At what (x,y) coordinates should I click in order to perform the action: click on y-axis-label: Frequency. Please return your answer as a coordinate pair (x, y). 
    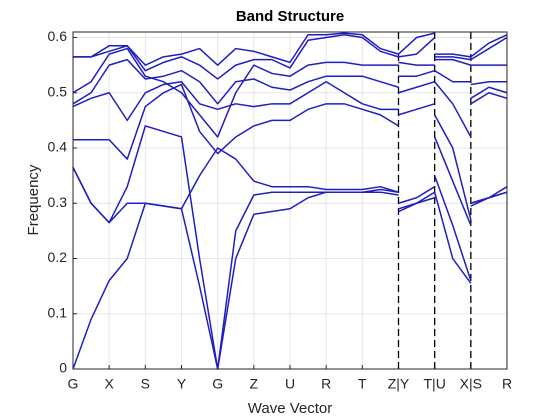
    Looking at the image, I should click on (33, 199).